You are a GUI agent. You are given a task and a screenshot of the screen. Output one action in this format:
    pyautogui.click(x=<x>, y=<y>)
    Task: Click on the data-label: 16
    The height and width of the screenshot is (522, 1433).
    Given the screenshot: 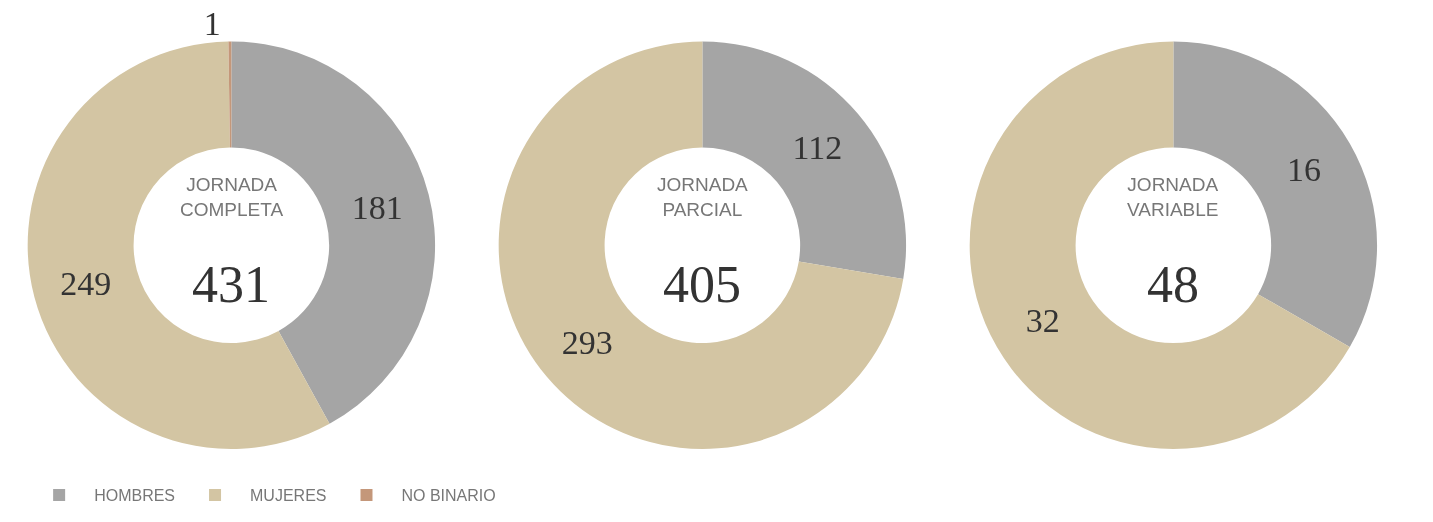 What is the action you would take?
    pyautogui.click(x=1303, y=170)
    